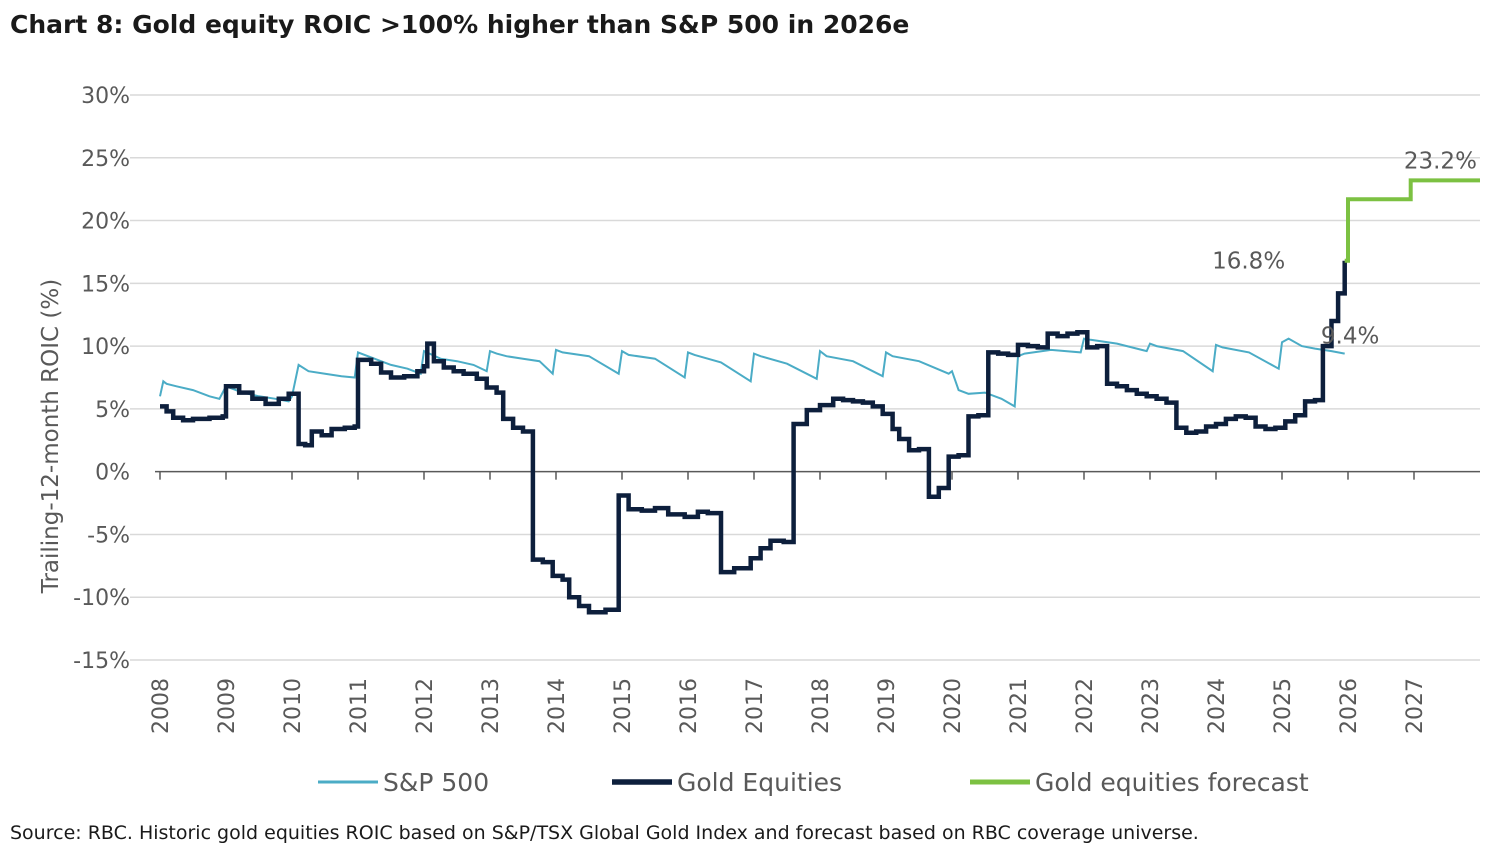 This screenshot has width=1498, height=862. I want to click on x-tick-label: 2027, so click(1415, 706).